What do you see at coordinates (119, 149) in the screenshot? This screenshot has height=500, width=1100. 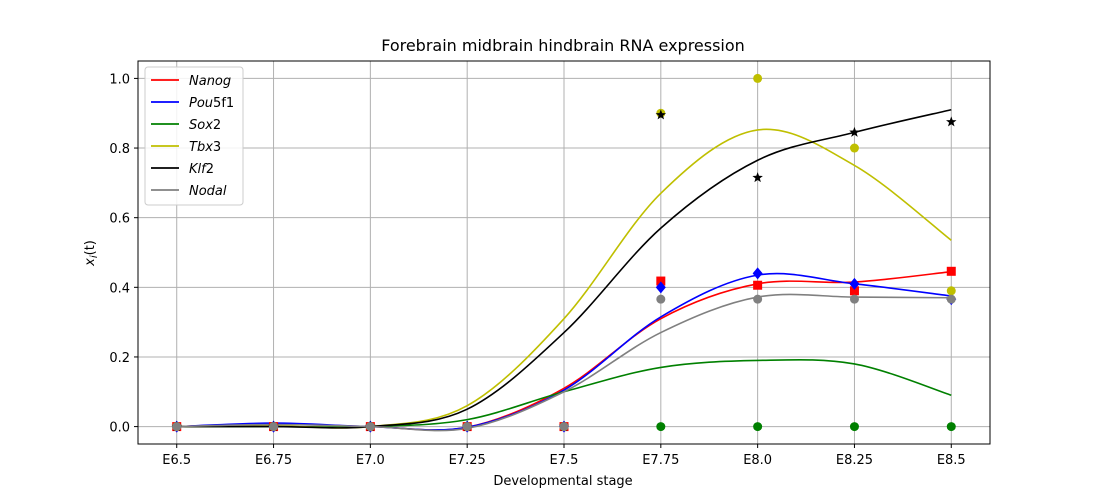 I see `y-tick-label: 0.8` at bounding box center [119, 149].